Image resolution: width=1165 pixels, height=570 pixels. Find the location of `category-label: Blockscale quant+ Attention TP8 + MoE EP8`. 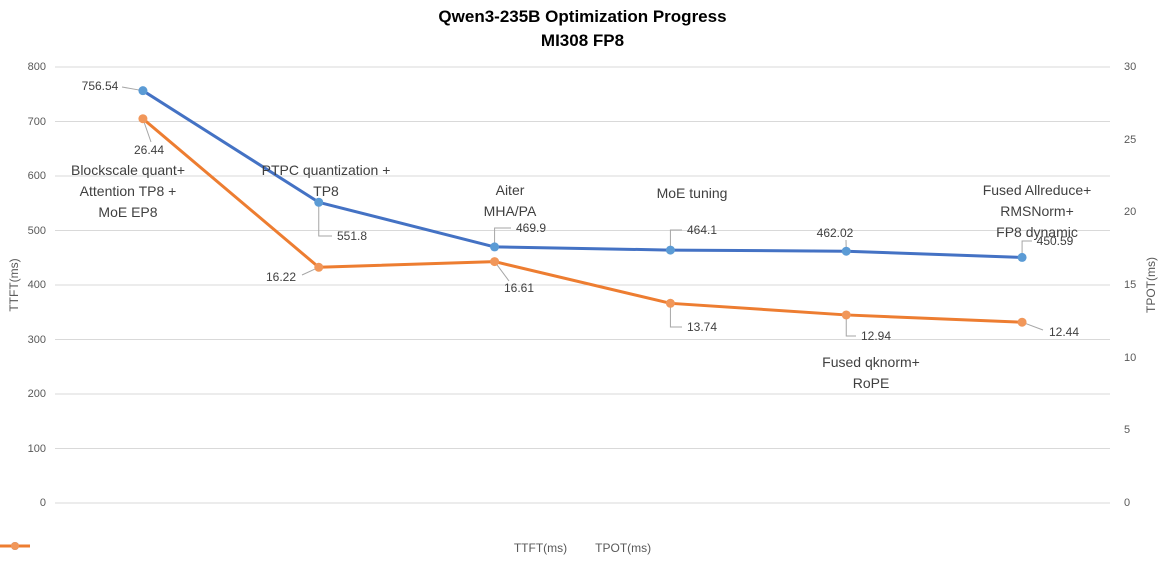

category-label: Blockscale quant+ Attention TP8 + MoE EP8 is located at coordinates (128, 191).